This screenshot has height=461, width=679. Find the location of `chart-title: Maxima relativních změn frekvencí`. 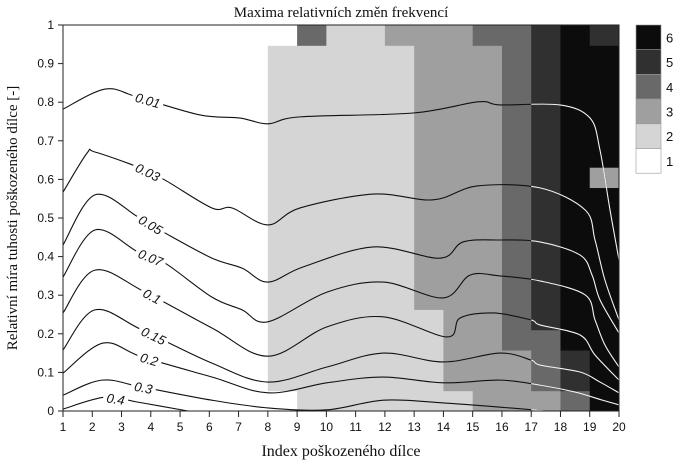

chart-title: Maxima relativních změn frekvencí is located at coordinates (341, 13).